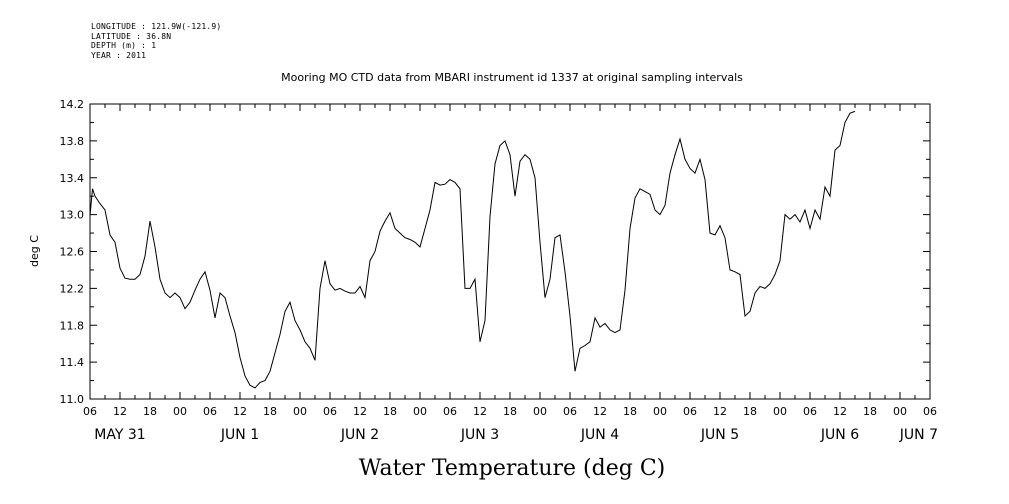 The image size is (1009, 504). What do you see at coordinates (479, 435) in the screenshot?
I see `x-day-label: JUN 3` at bounding box center [479, 435].